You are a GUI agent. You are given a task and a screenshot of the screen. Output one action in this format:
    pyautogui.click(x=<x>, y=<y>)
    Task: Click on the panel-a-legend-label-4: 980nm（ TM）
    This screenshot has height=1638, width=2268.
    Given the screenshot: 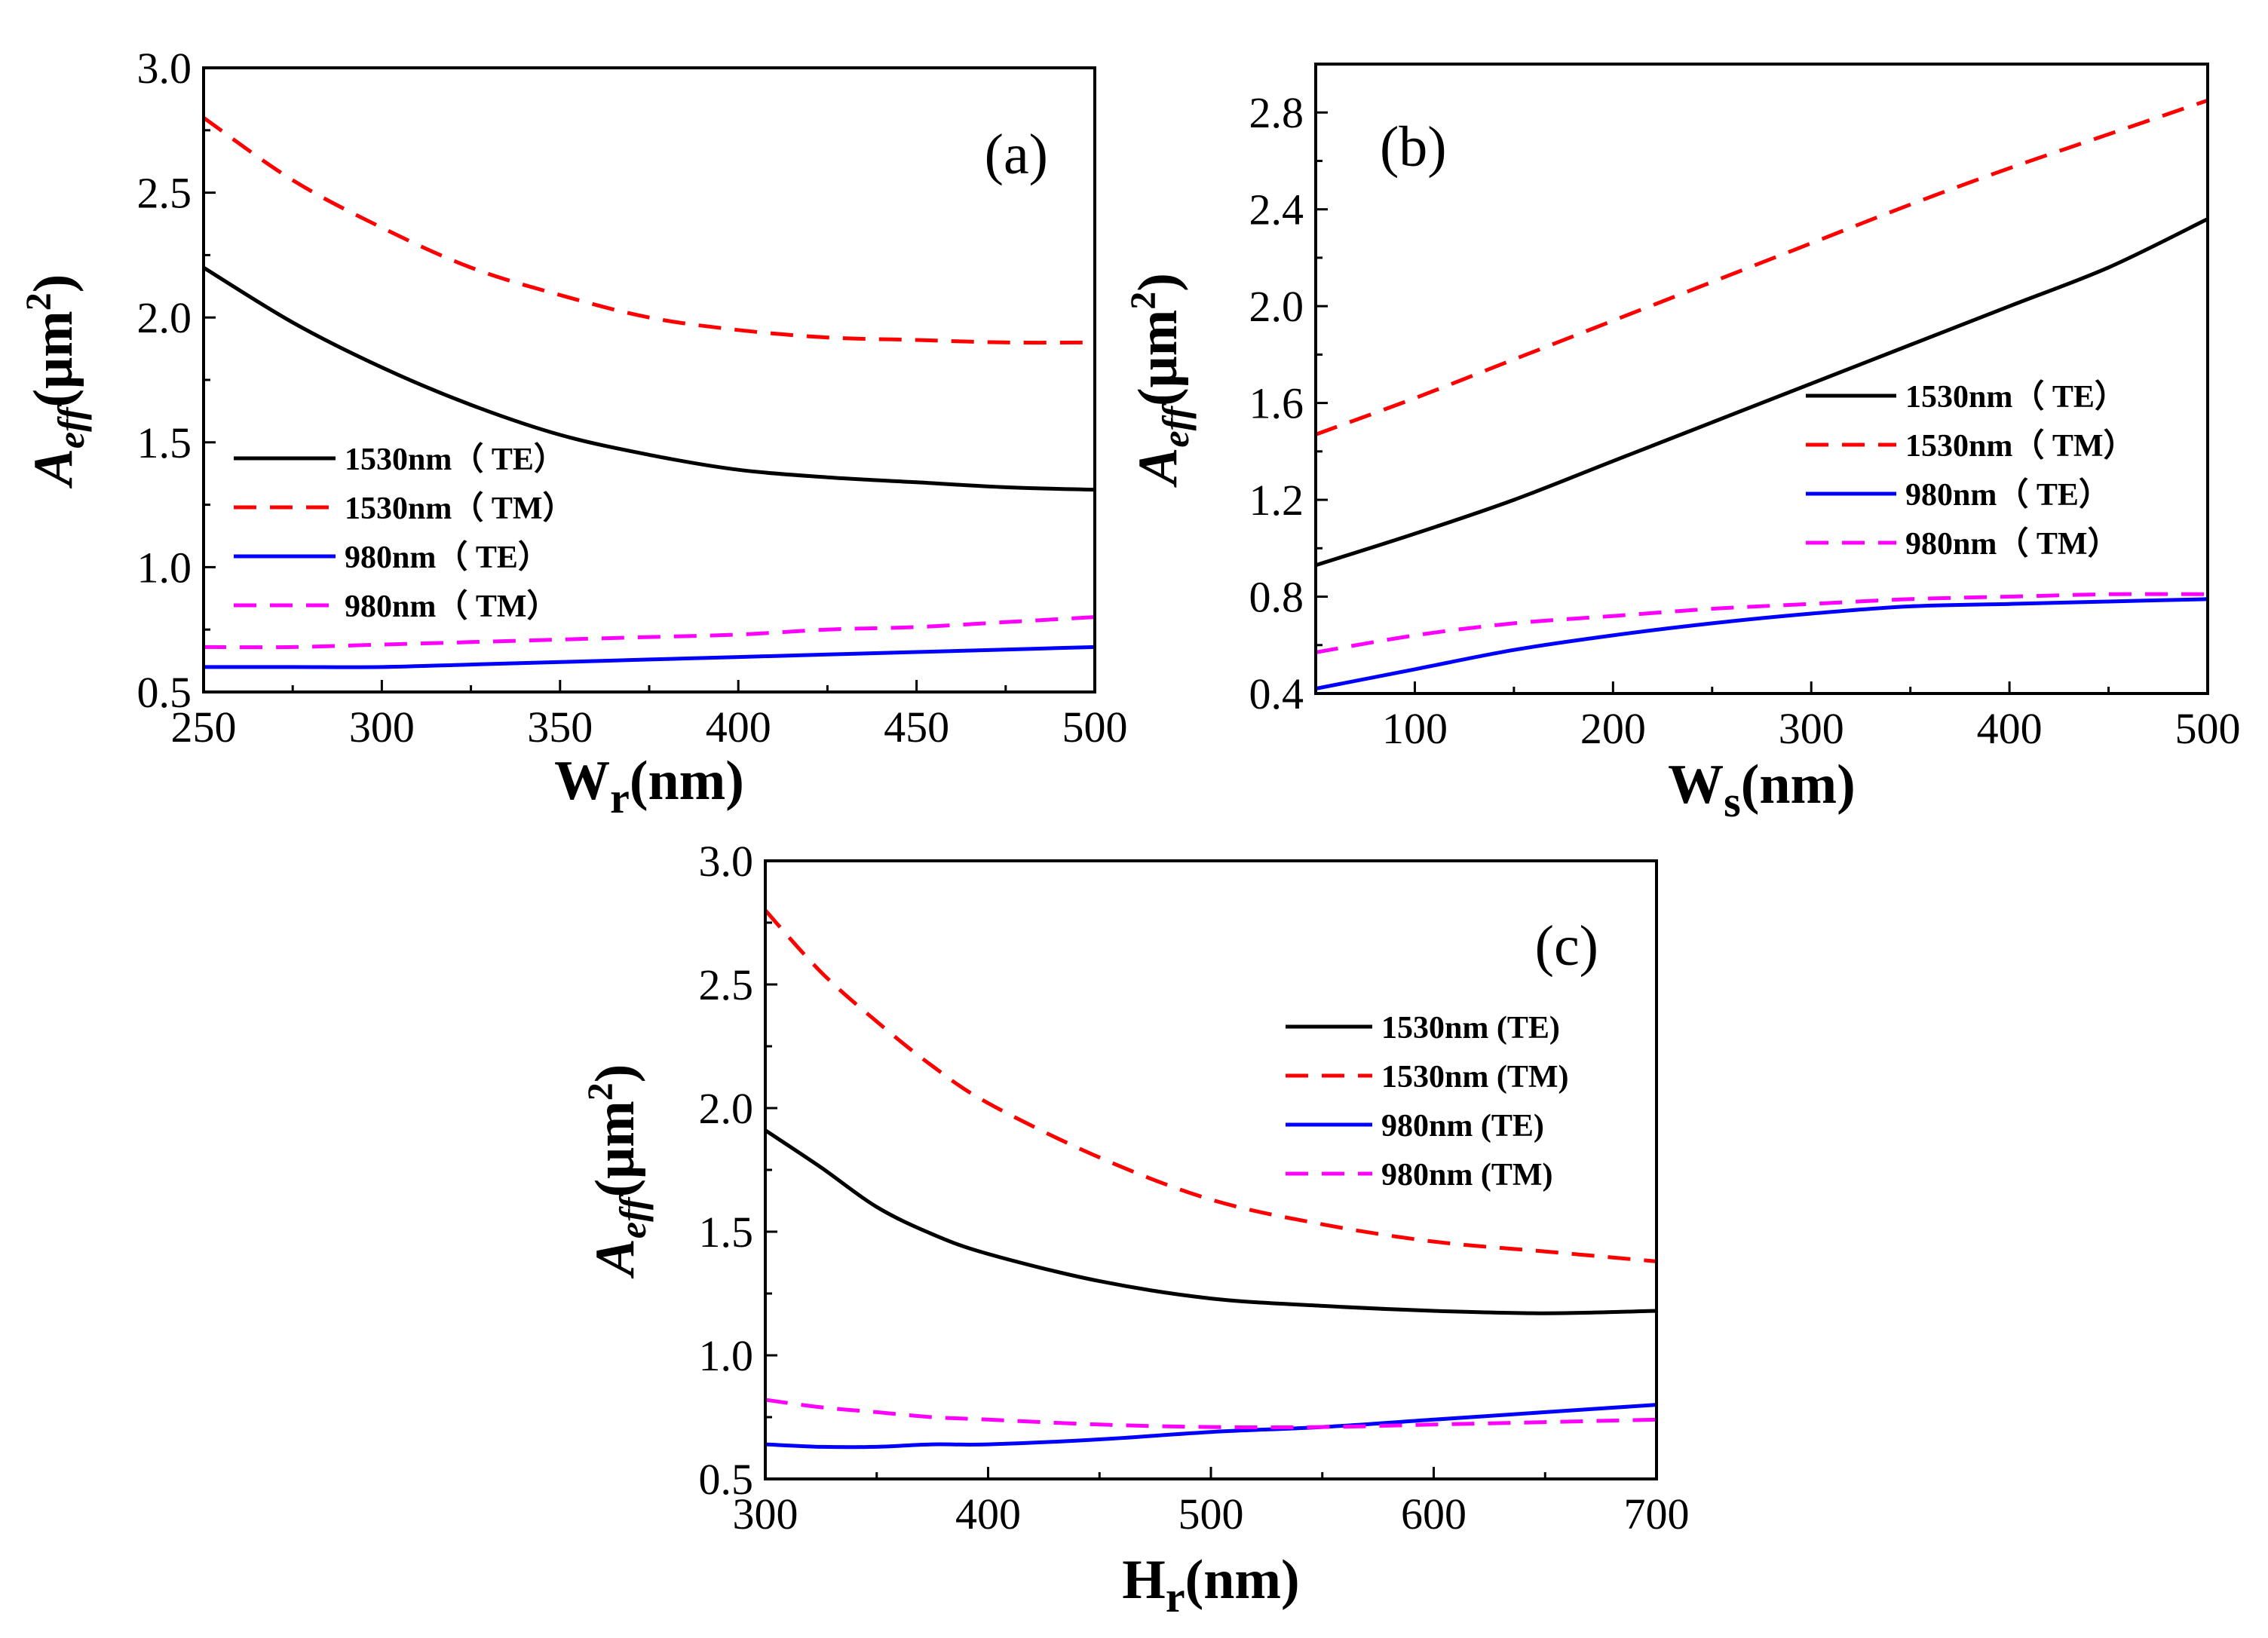 What is the action you would take?
    pyautogui.click(x=452, y=606)
    